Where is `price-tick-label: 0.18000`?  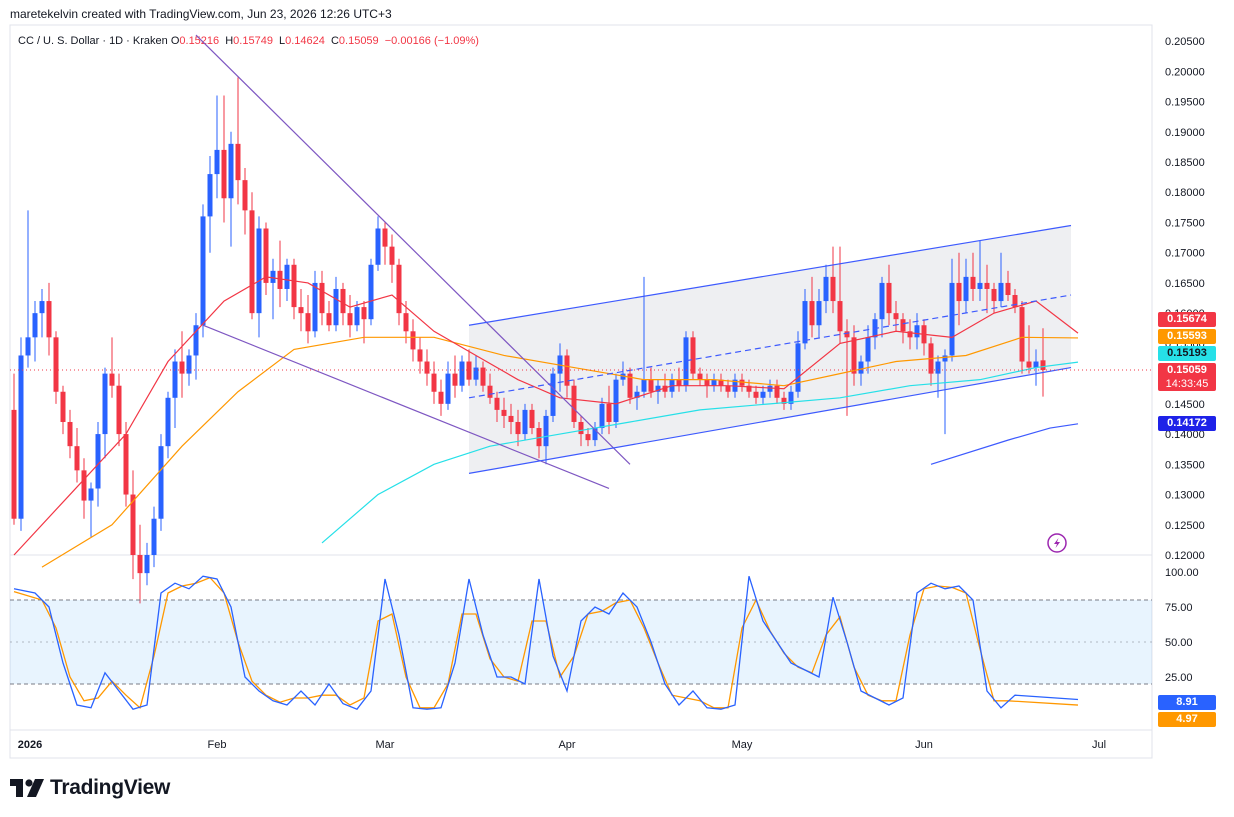 price-tick-label: 0.18000 is located at coordinates (1185, 193).